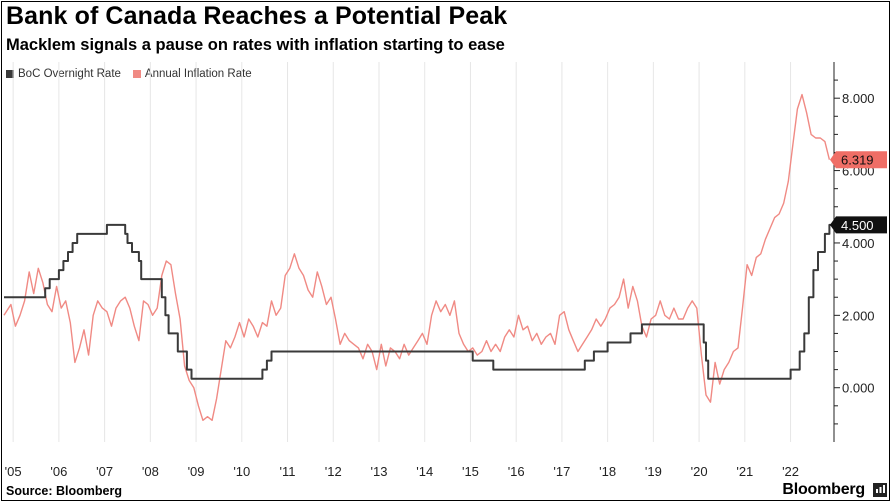  What do you see at coordinates (561, 471) in the screenshot?
I see `x-tick-label: '17` at bounding box center [561, 471].